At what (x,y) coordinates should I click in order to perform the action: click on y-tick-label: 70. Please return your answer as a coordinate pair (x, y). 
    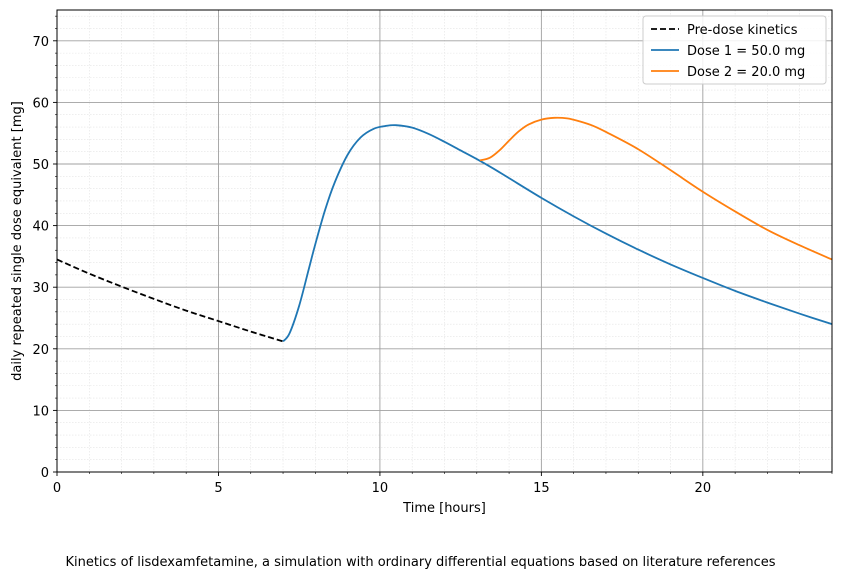
    Looking at the image, I should click on (40, 42).